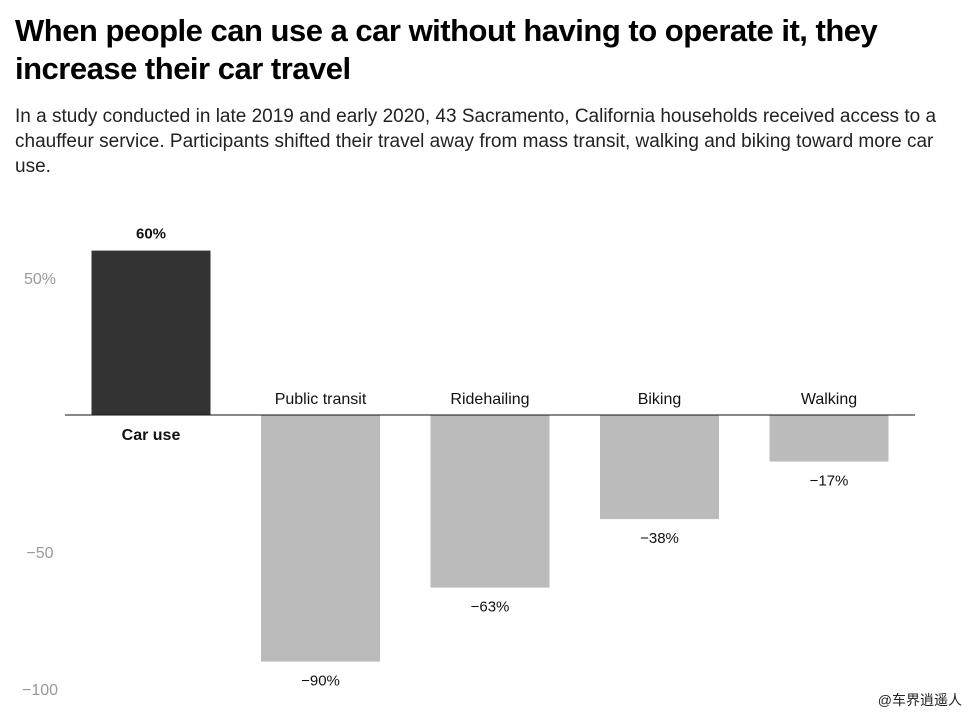 The height and width of the screenshot is (716, 972). Describe the element at coordinates (659, 538) in the screenshot. I see `data-label: −38%` at that location.